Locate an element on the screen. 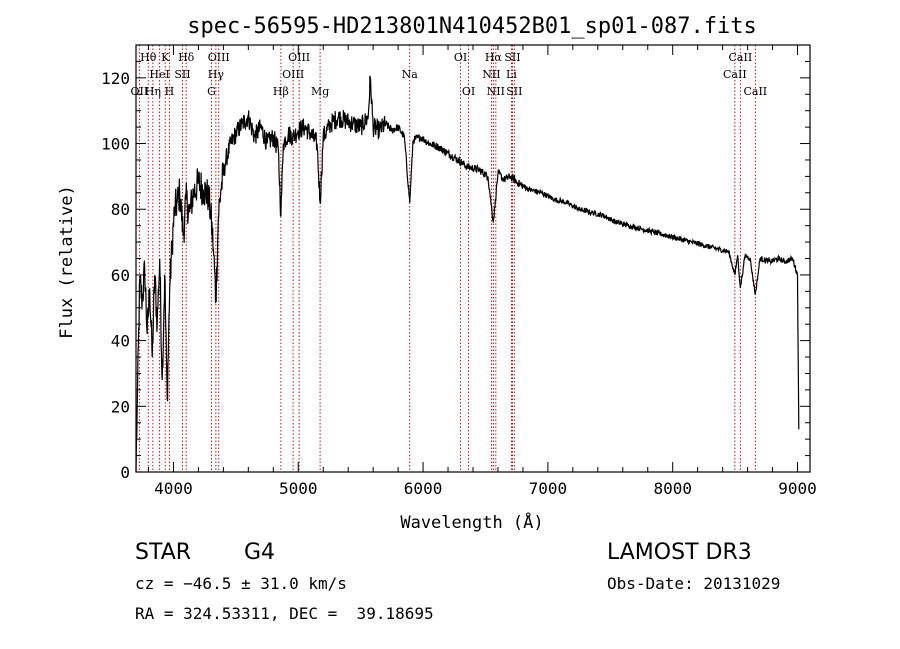  coordinates: RA = 324.53311, DEC = 39.18695 is located at coordinates (284, 613).